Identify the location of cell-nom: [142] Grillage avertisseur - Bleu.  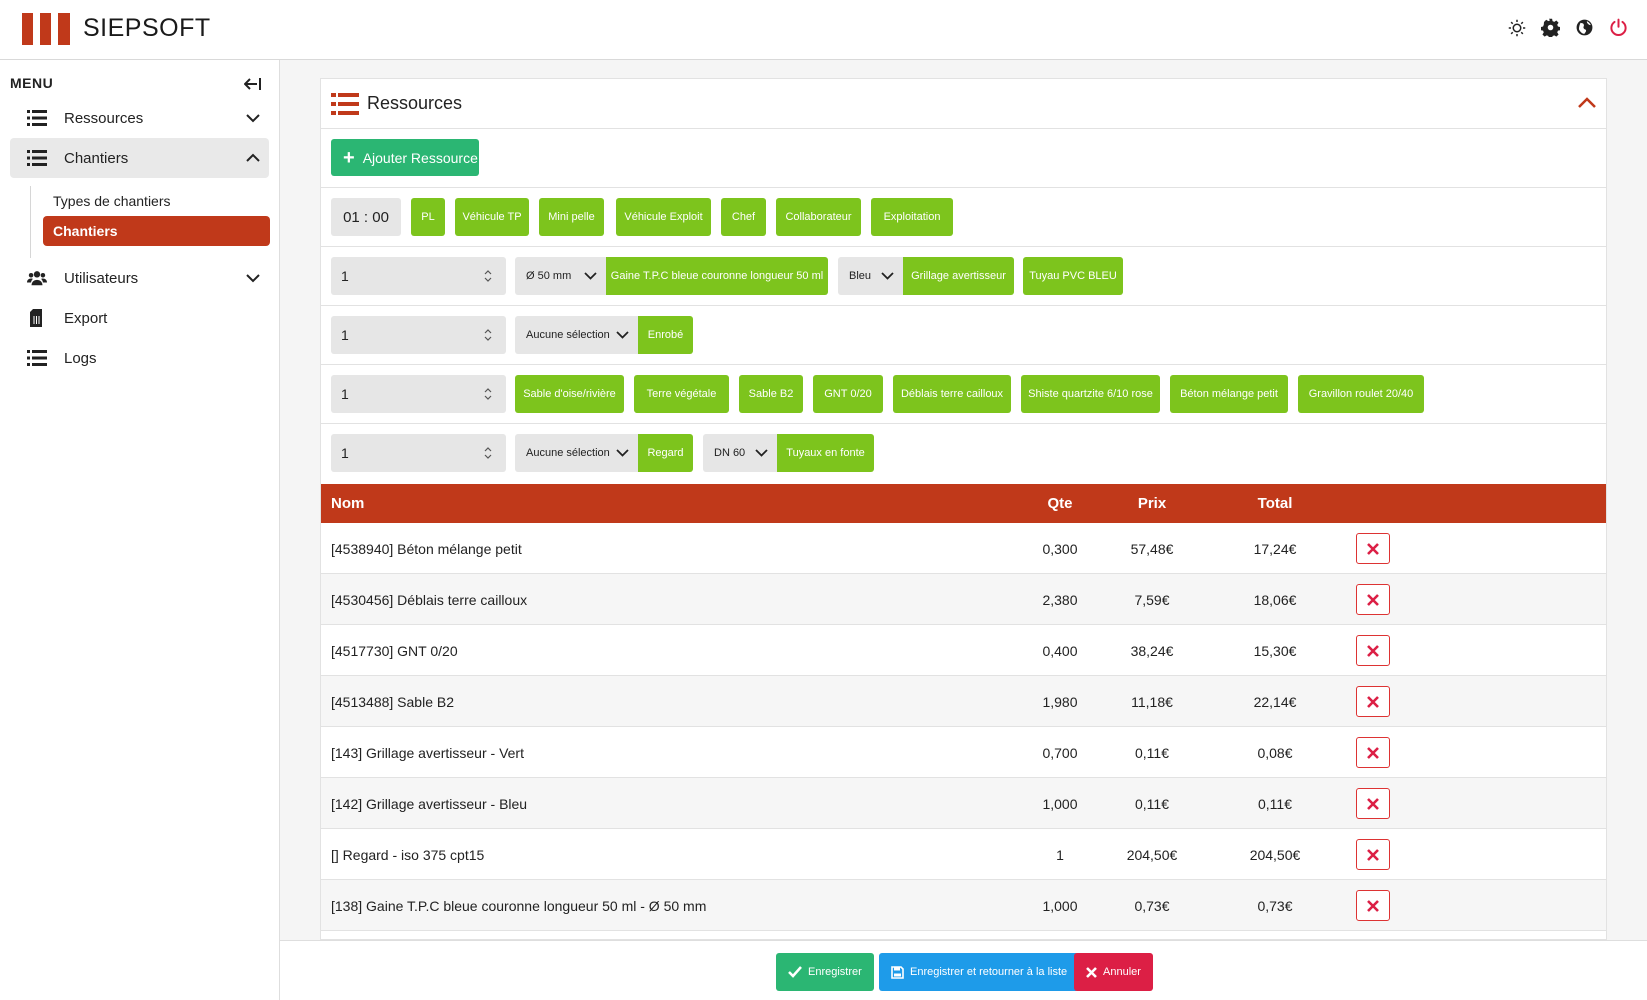
(429, 804).